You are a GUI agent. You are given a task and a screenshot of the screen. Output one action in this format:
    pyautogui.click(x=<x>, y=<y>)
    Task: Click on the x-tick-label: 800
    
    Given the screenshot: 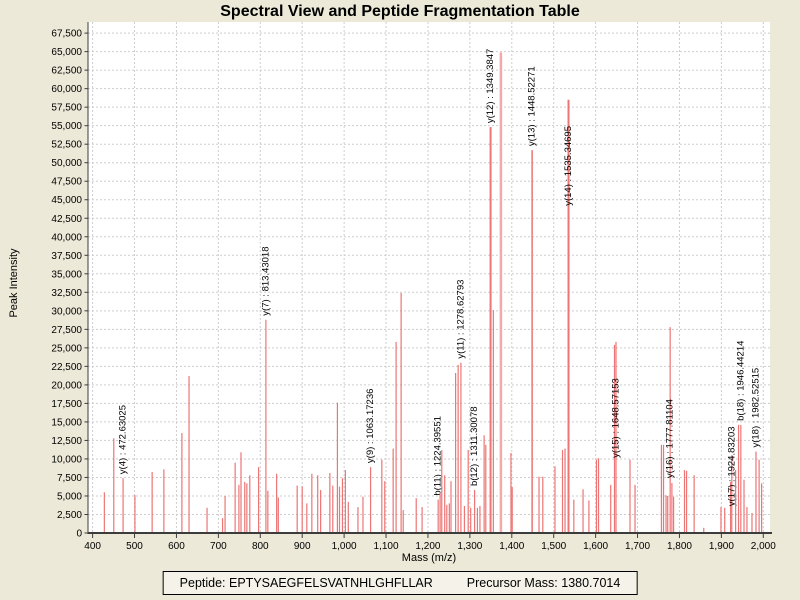 What is the action you would take?
    pyautogui.click(x=260, y=546)
    